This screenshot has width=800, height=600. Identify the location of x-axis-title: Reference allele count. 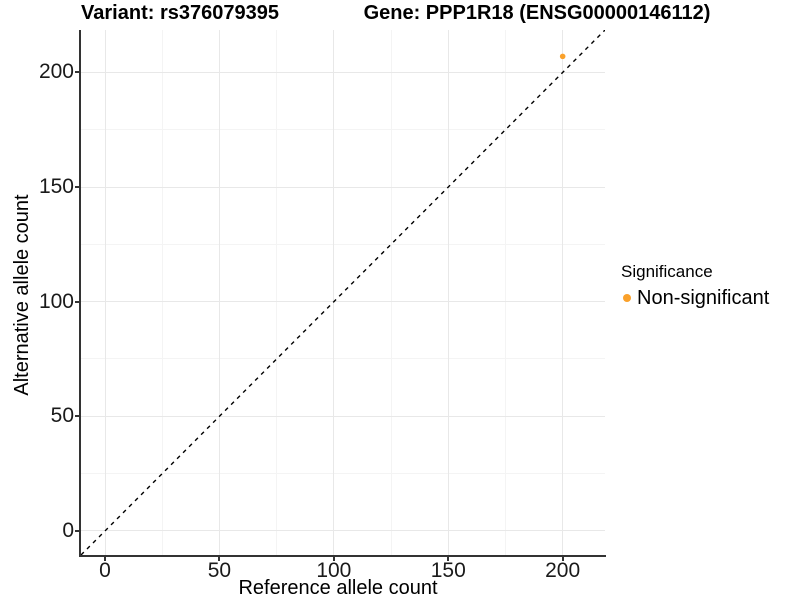
(338, 588).